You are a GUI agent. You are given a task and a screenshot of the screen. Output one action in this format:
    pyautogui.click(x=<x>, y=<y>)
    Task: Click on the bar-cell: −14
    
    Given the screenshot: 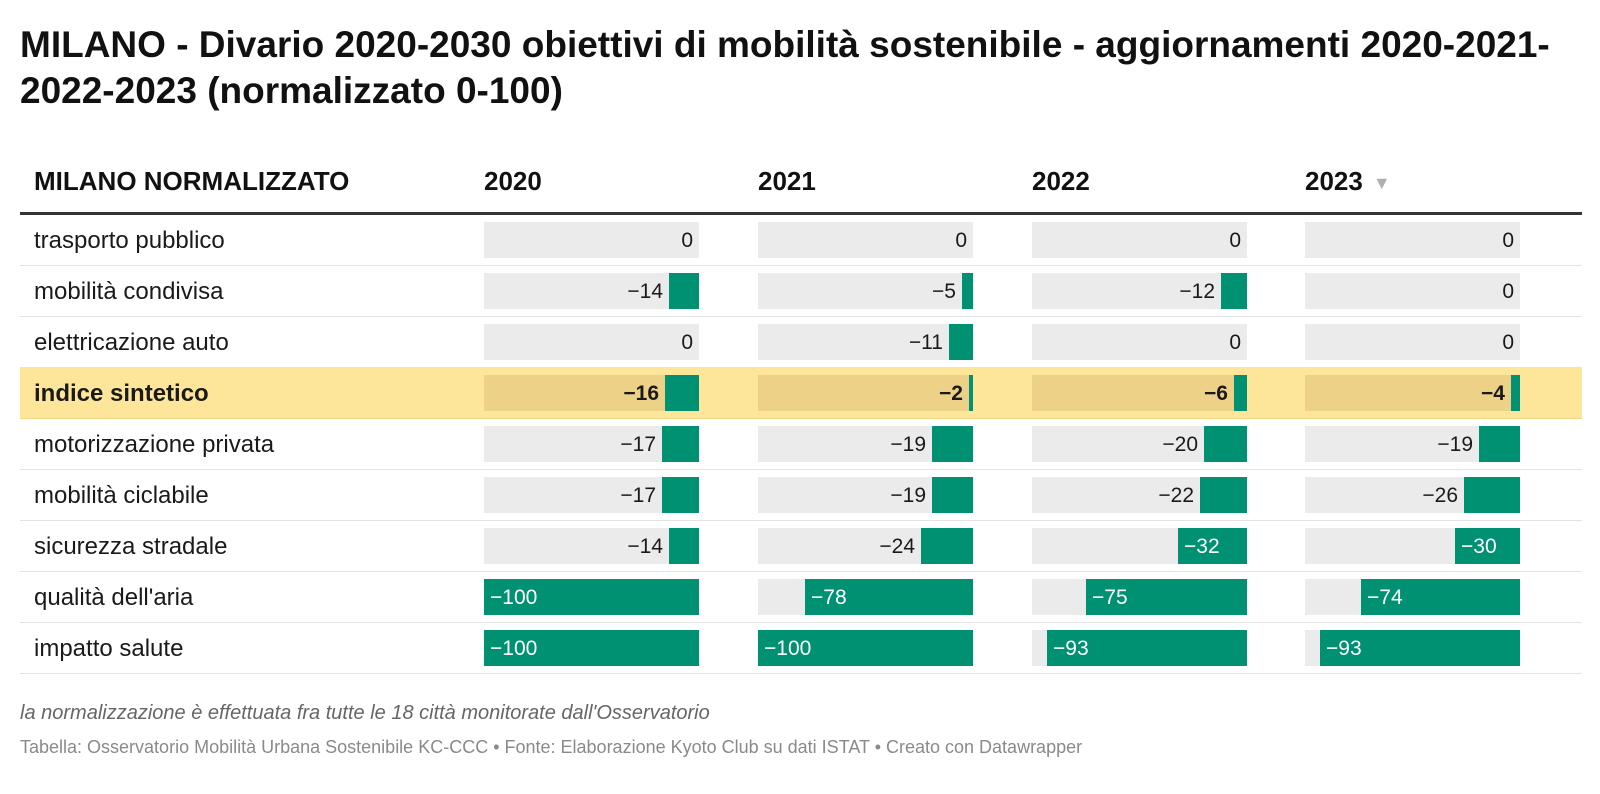 What is the action you would take?
    pyautogui.click(x=591, y=291)
    